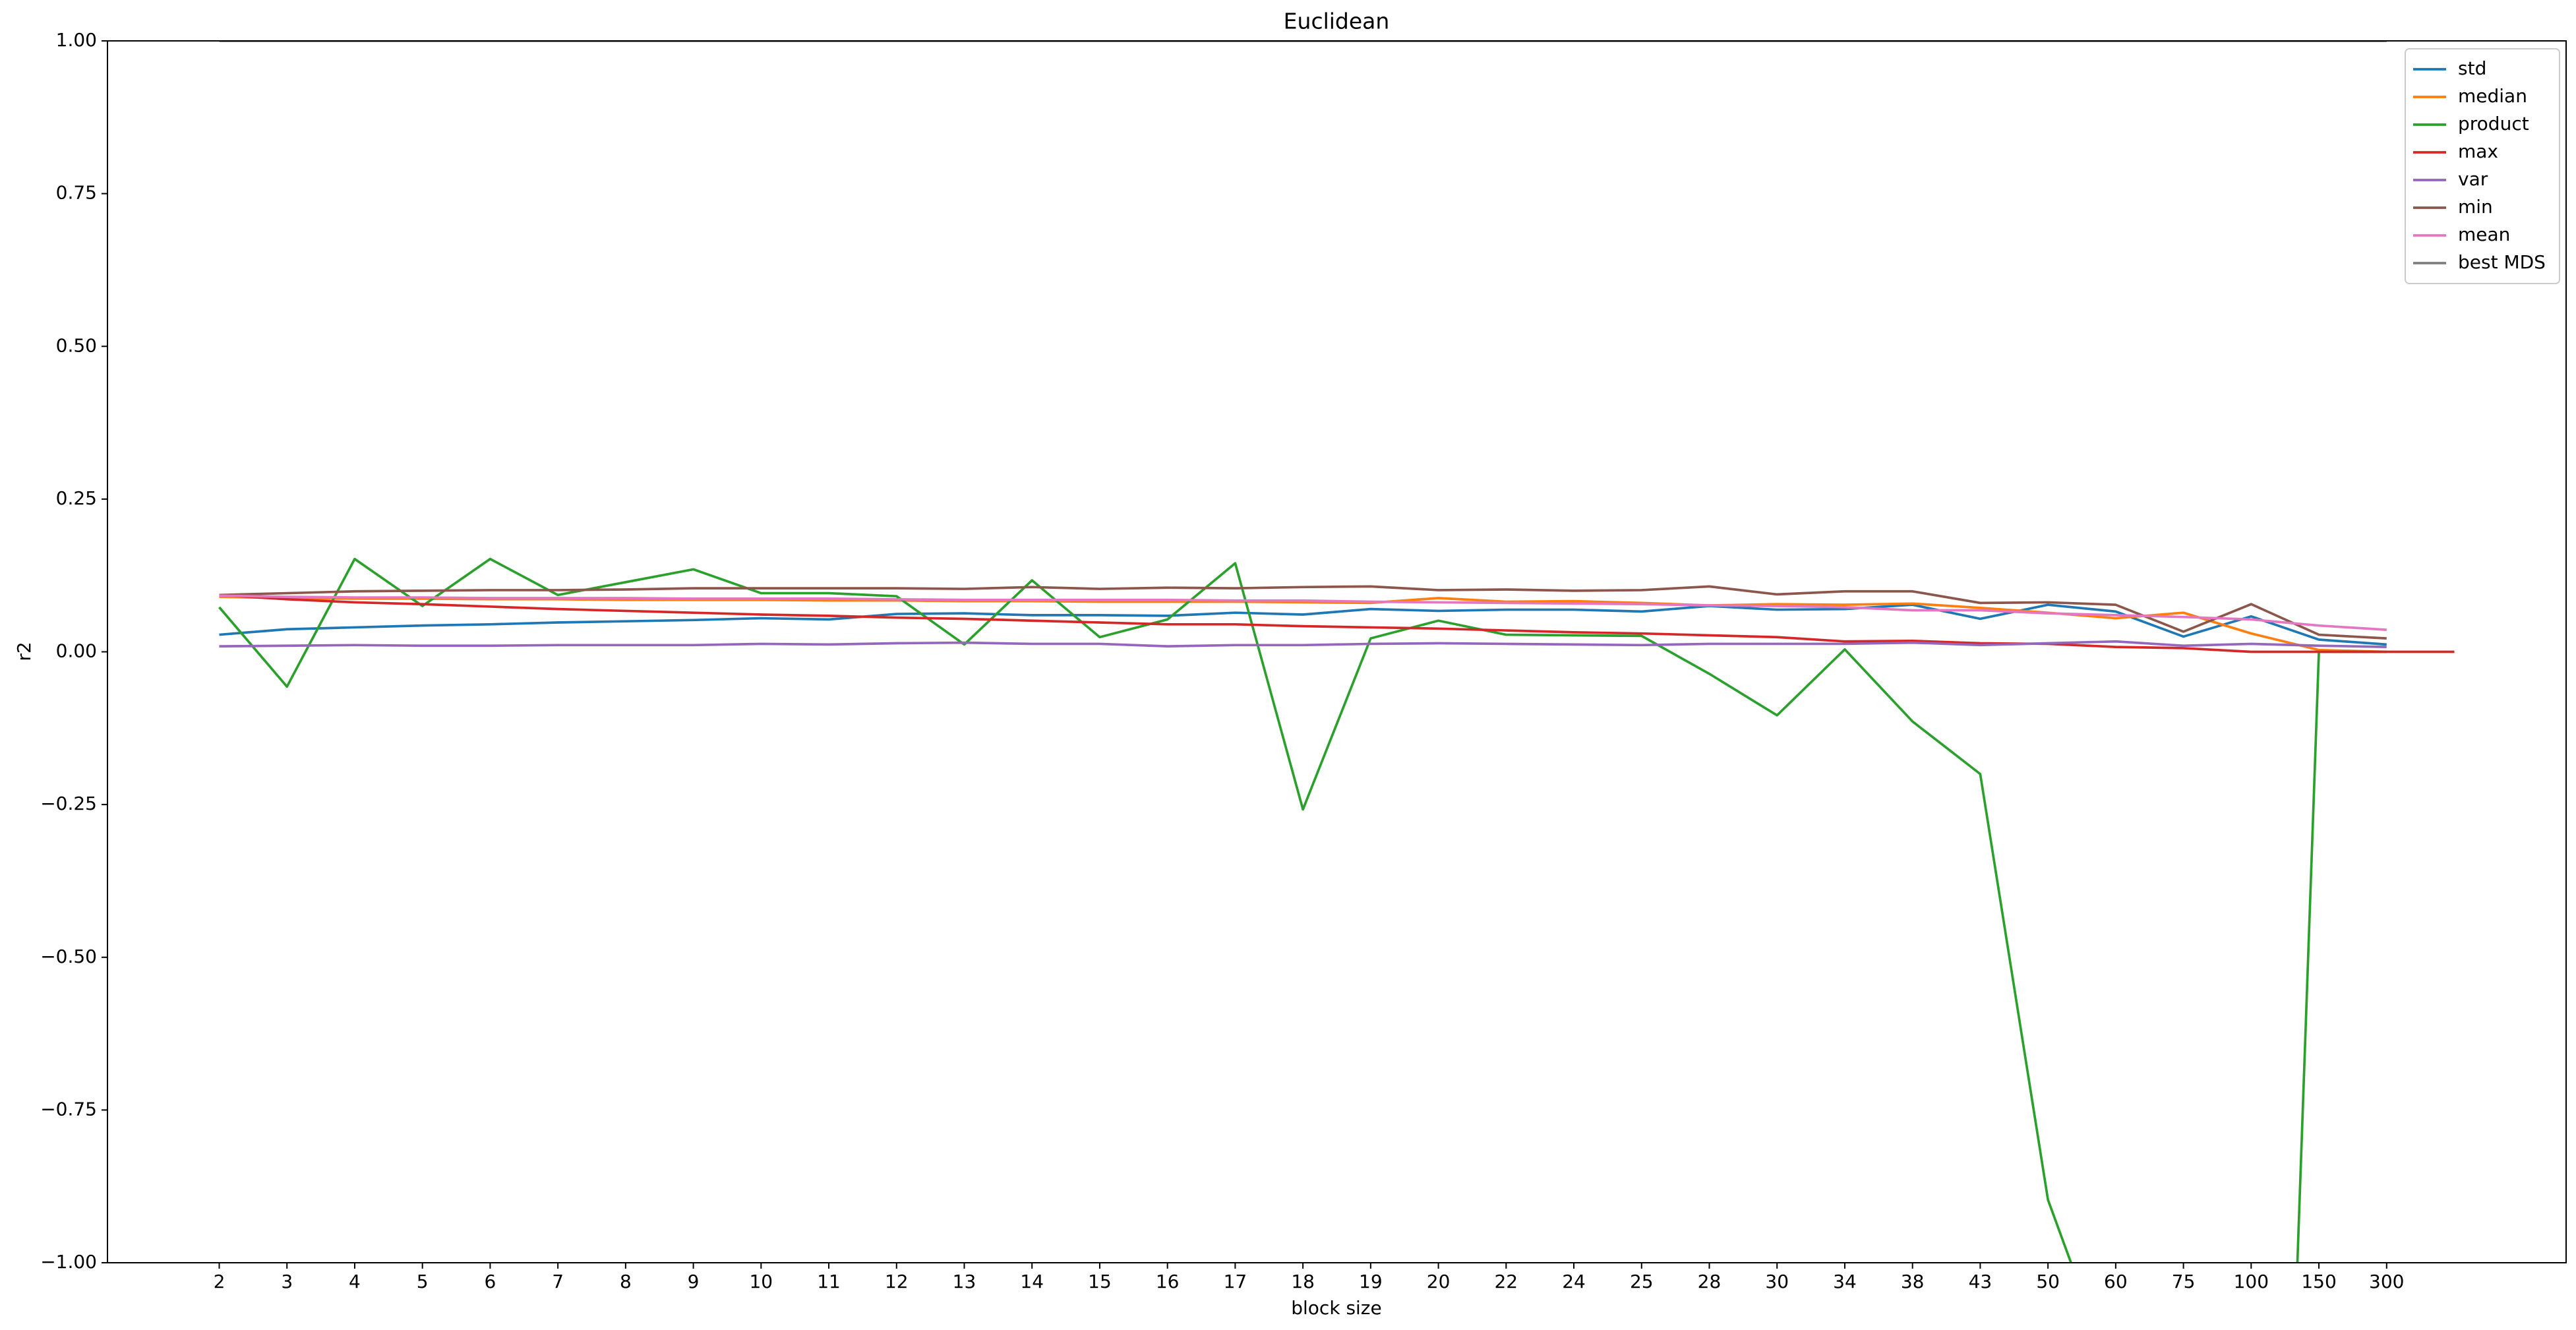  I want to click on x-tick-label: 6, so click(490, 1281).